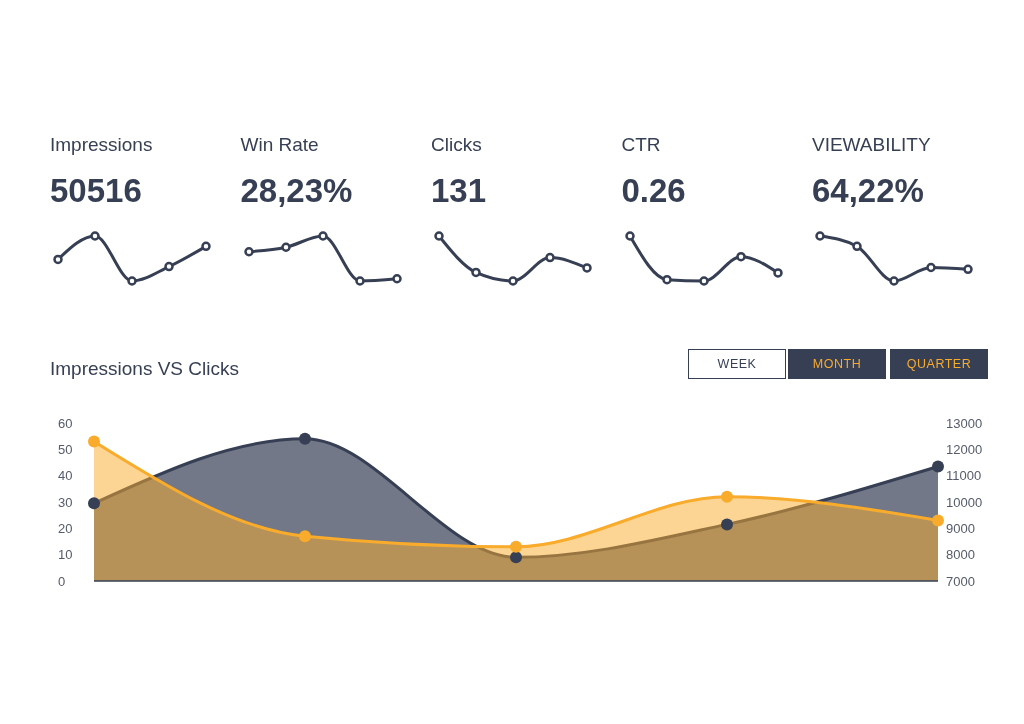 Image resolution: width=1024 pixels, height=724 pixels. I want to click on chart-title: VIEWABILITY, so click(871, 145).